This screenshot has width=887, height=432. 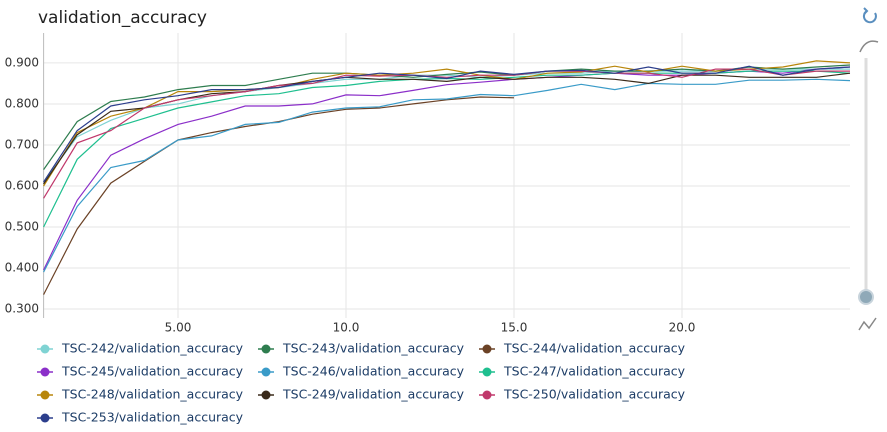 I want to click on toolbar, so click(x=868, y=169).